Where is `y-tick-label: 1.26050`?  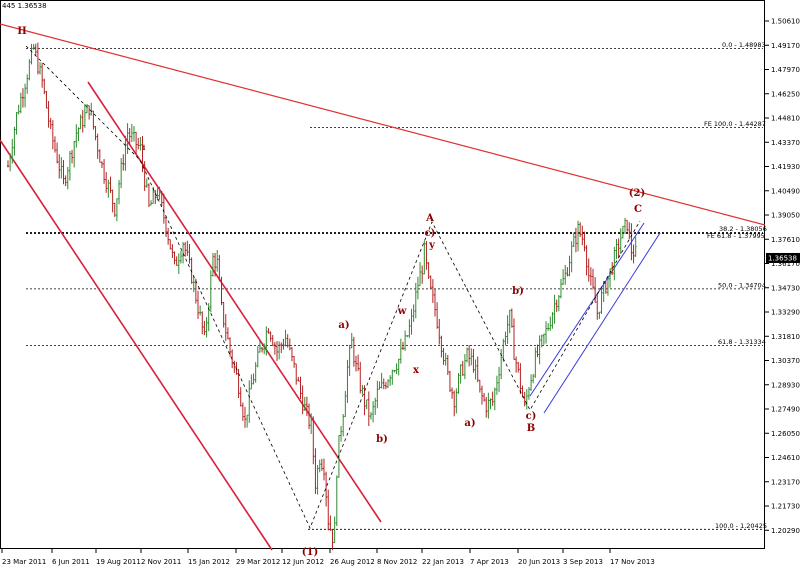 y-tick-label: 1.26050 is located at coordinates (785, 434).